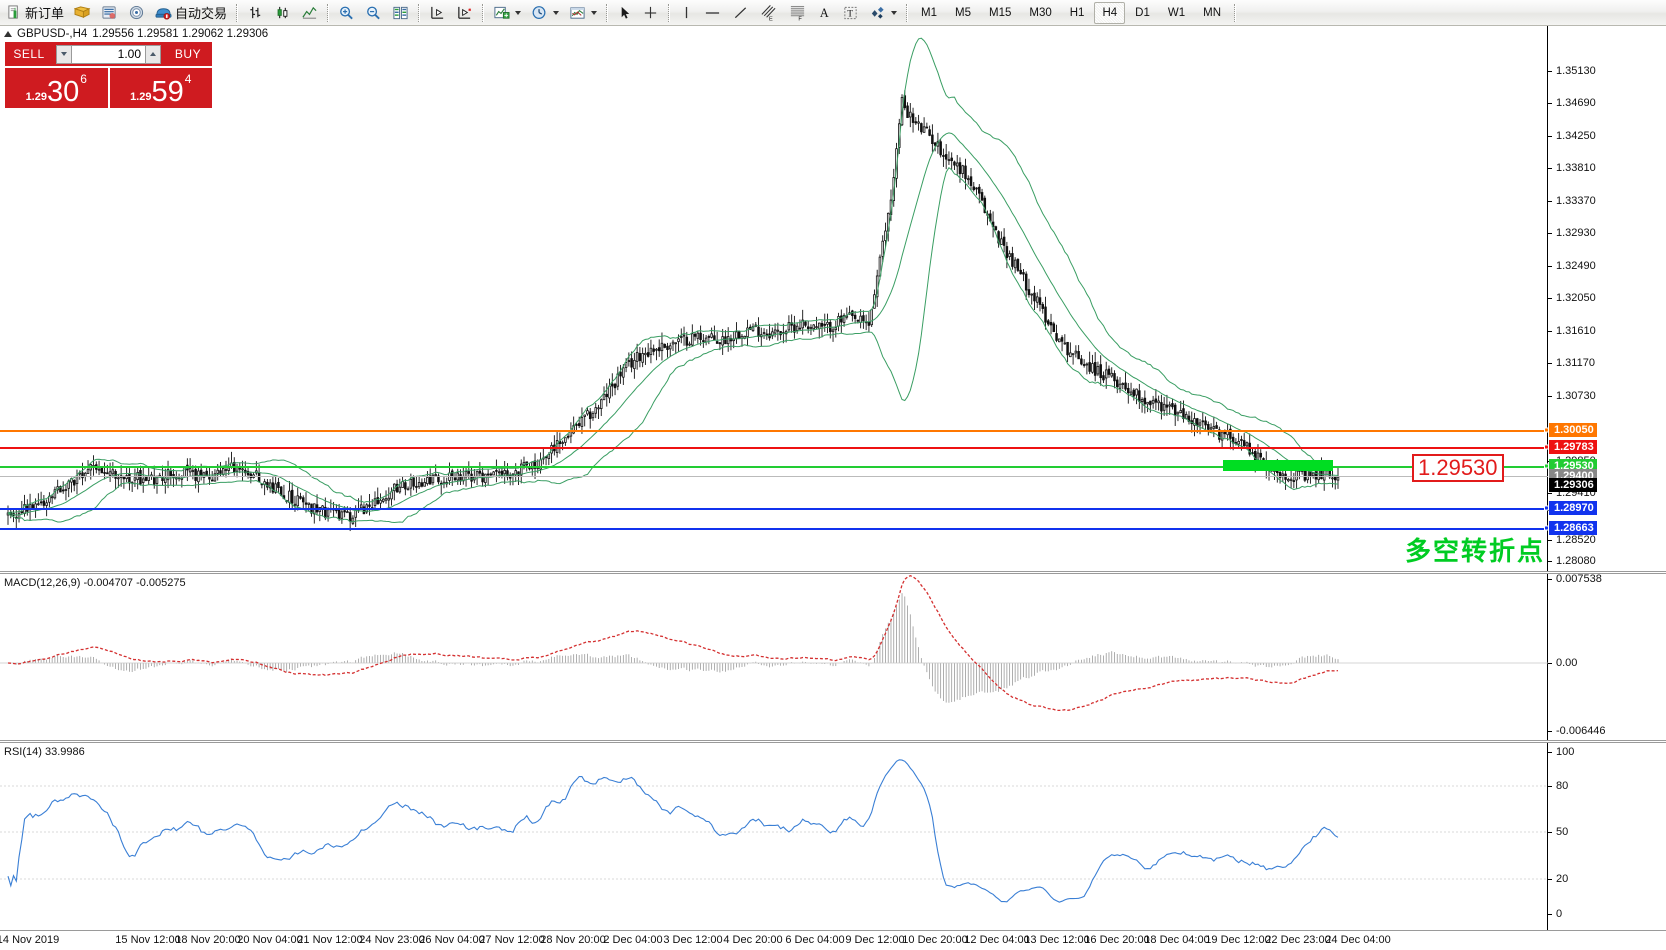  Describe the element at coordinates (883, 13) in the screenshot. I see `shapes-button` at that location.